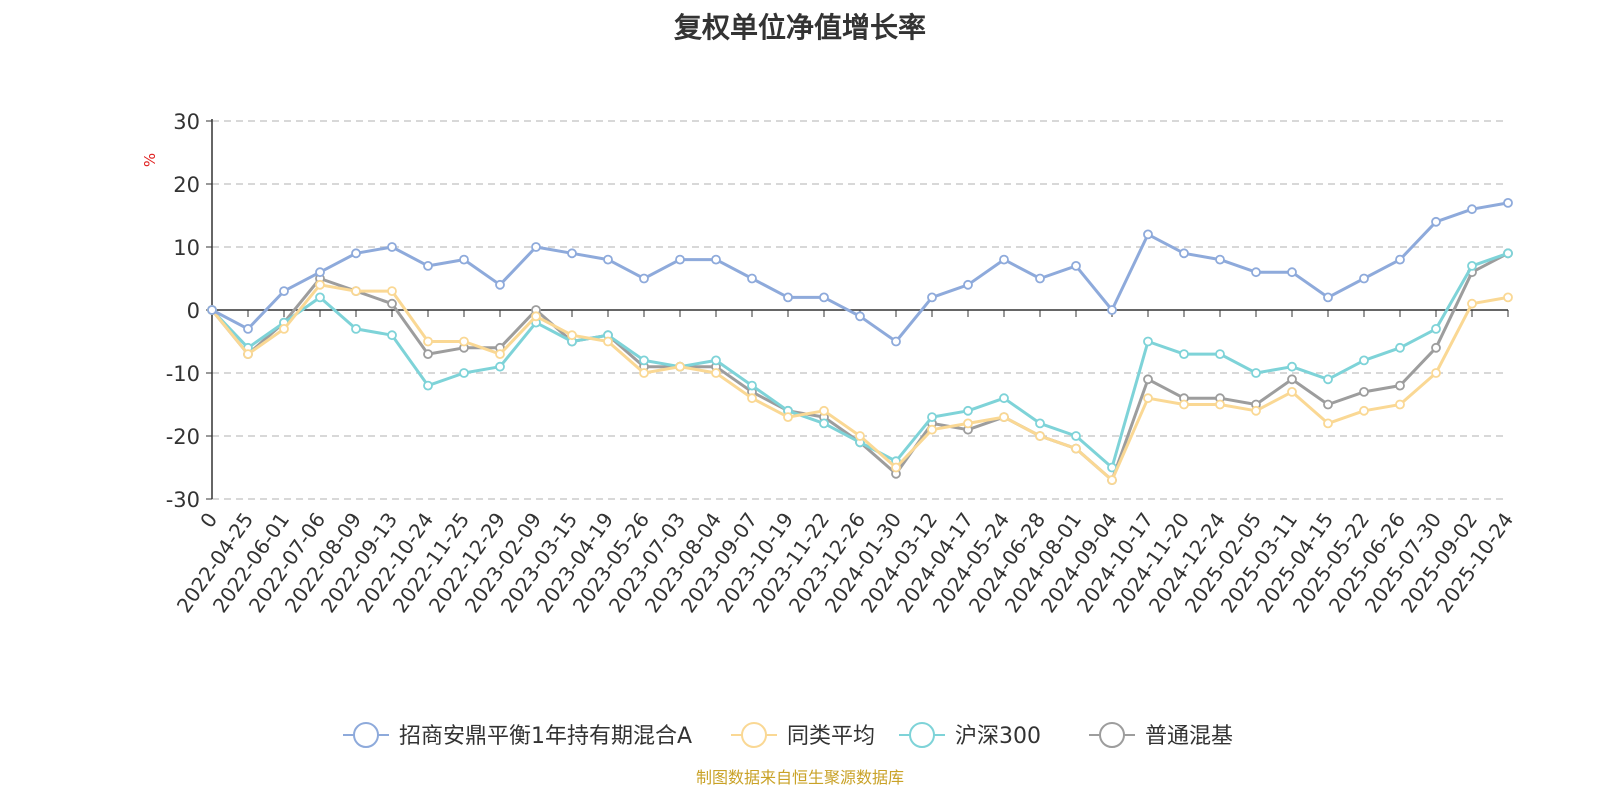 This screenshot has width=1600, height=800. What do you see at coordinates (186, 185) in the screenshot?
I see `y-tick-label: 20` at bounding box center [186, 185].